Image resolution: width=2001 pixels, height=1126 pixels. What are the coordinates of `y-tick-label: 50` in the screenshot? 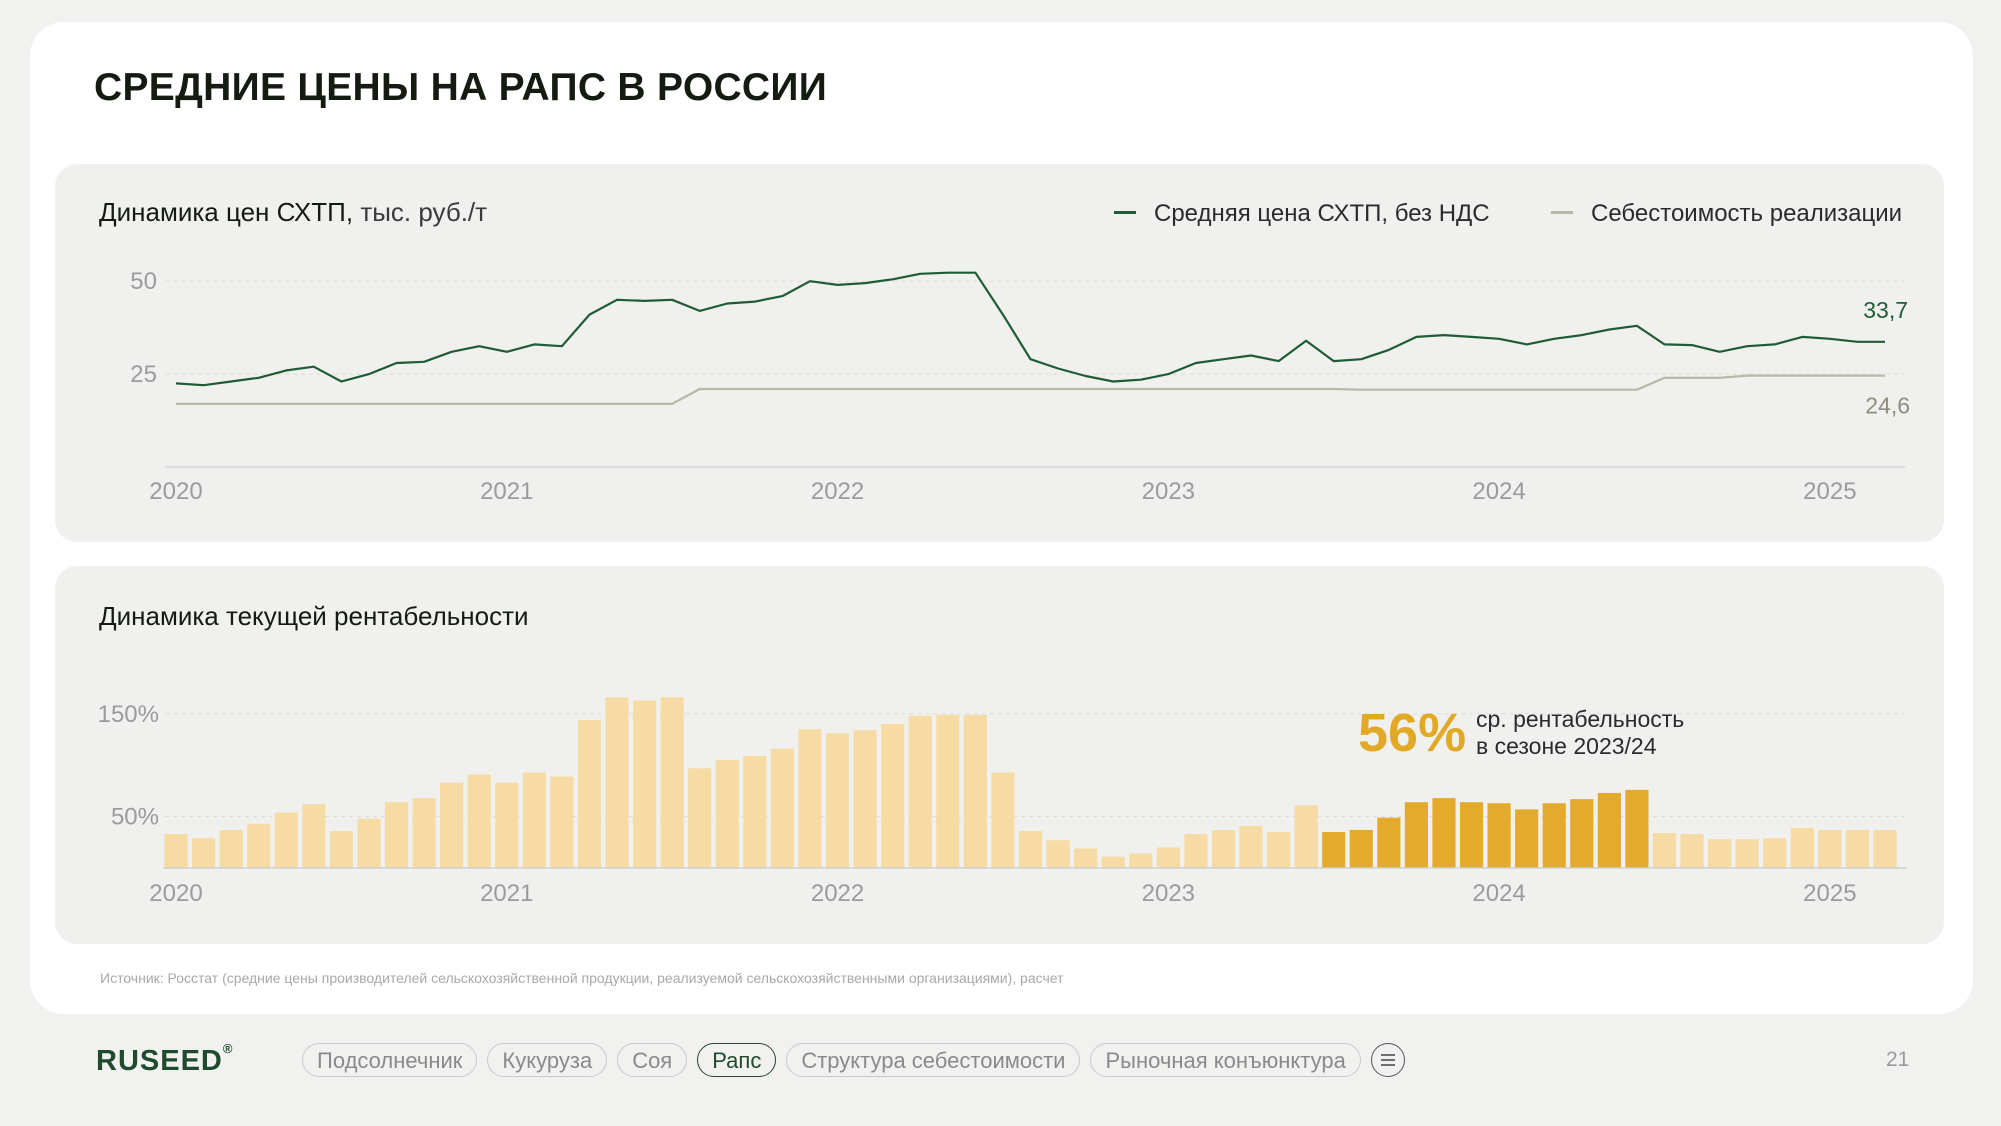 It's located at (143, 281).